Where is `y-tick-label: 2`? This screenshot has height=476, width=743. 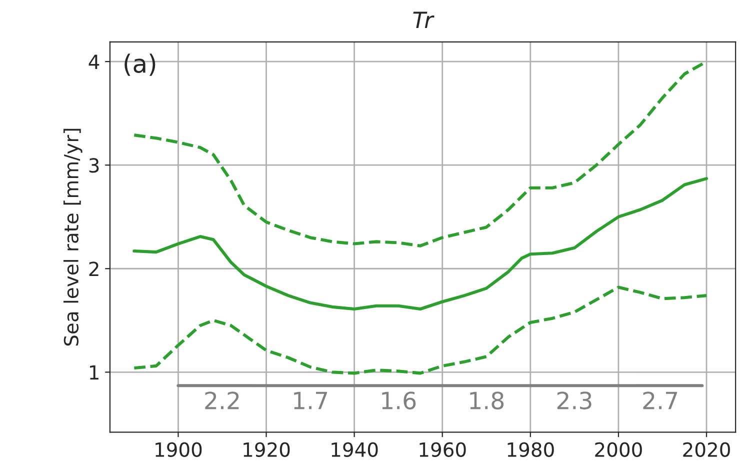 y-tick-label: 2 is located at coordinates (93, 269).